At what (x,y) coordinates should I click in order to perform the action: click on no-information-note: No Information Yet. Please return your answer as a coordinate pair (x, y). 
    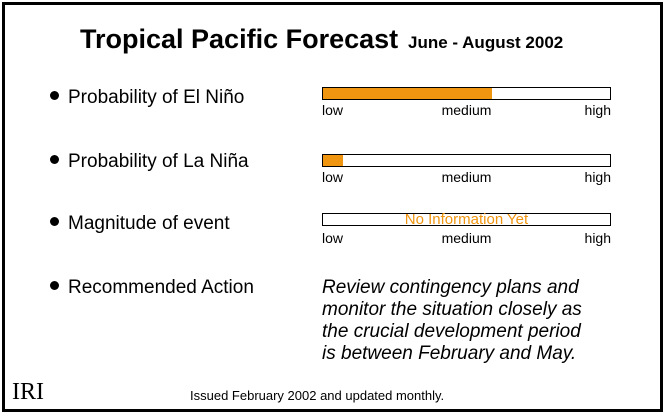
    Looking at the image, I should click on (466, 219).